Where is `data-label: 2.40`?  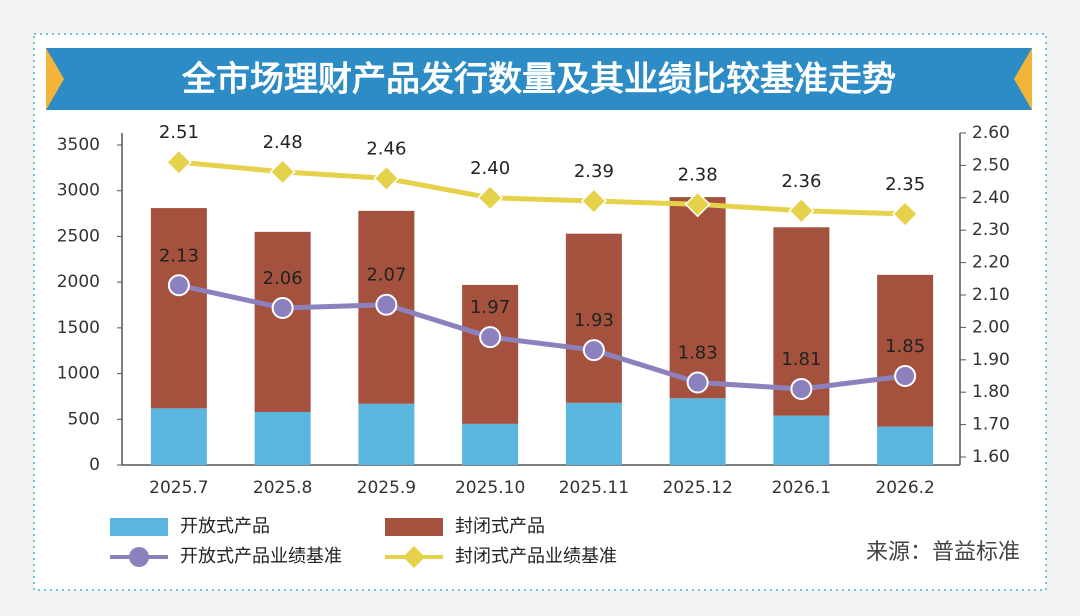 data-label: 2.40 is located at coordinates (490, 168).